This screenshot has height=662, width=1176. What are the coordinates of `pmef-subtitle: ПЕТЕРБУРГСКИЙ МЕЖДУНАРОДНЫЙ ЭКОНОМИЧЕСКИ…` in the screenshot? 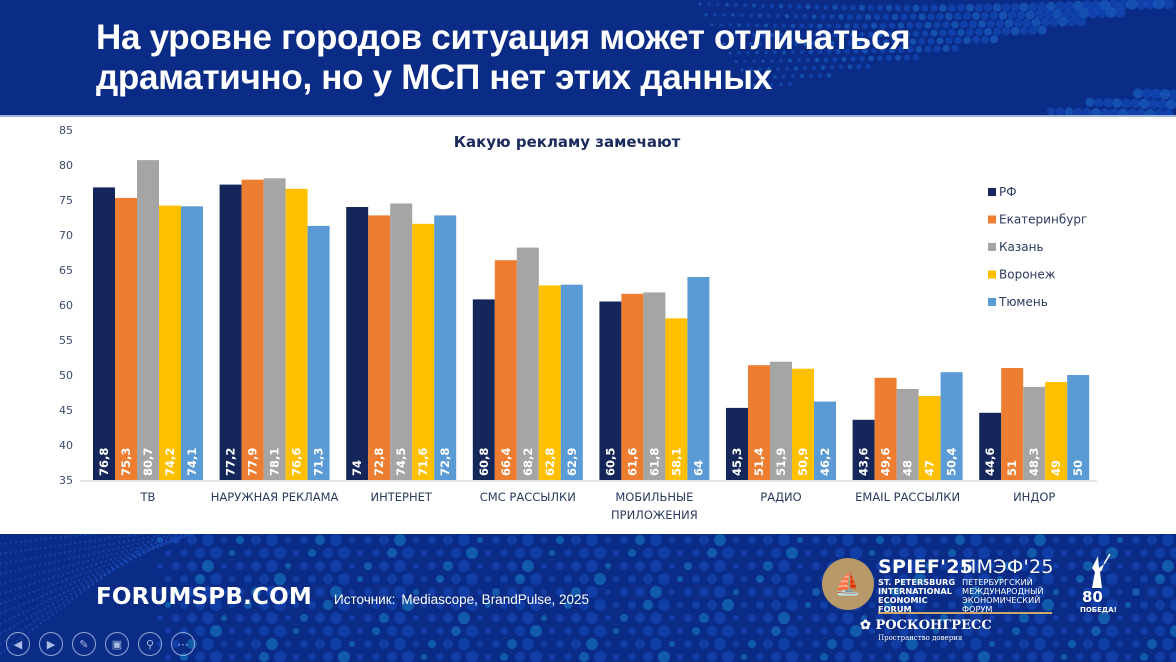 It's located at (1003, 595).